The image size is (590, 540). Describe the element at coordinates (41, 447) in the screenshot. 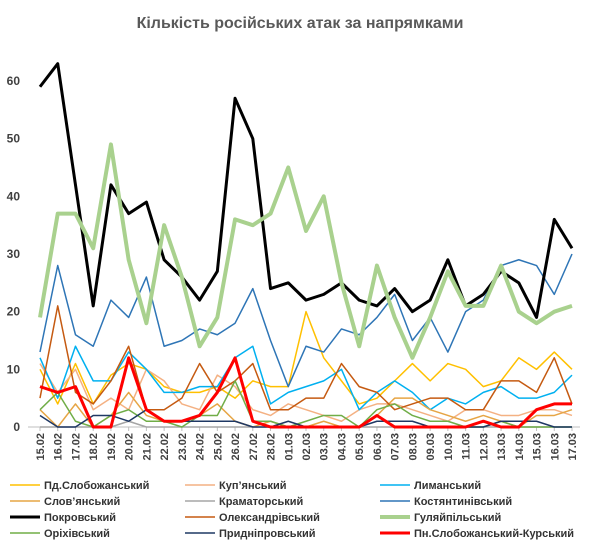

I see `x-tick-label: 15.02` at that location.